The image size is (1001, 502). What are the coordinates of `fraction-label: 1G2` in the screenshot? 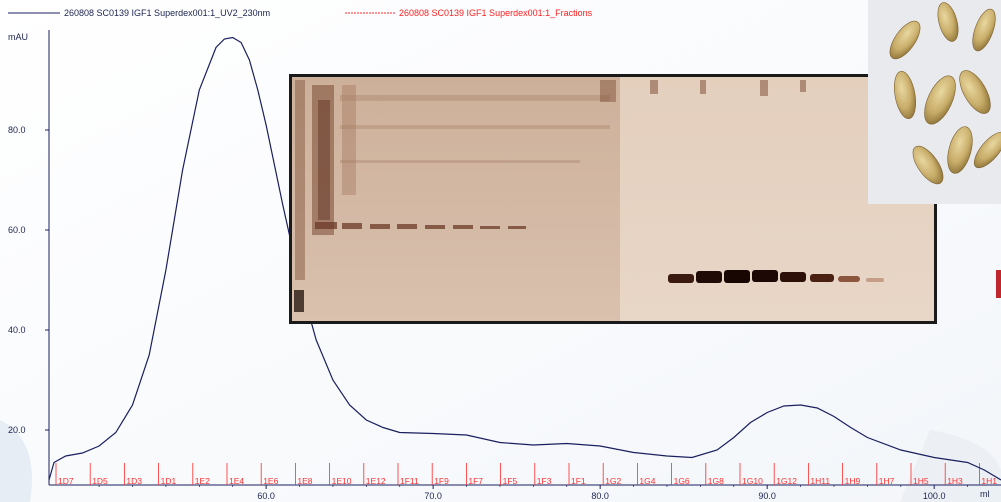 It's located at (613, 481).